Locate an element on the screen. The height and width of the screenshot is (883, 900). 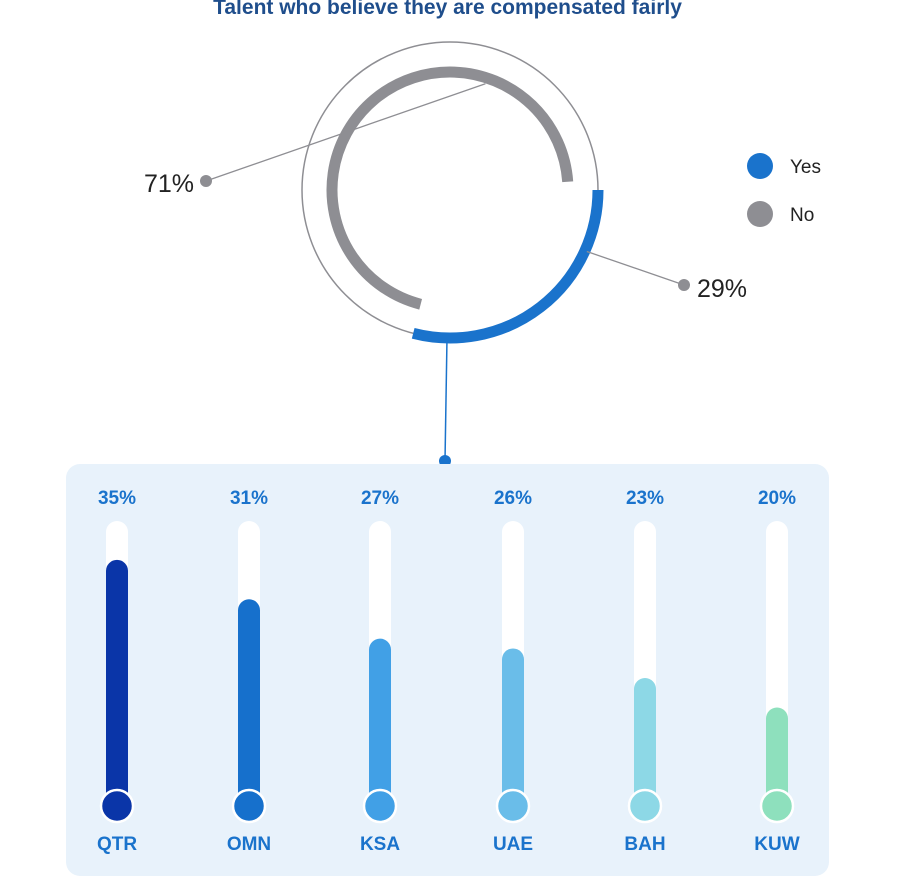
data-label-no: 71% is located at coordinates (169, 184).